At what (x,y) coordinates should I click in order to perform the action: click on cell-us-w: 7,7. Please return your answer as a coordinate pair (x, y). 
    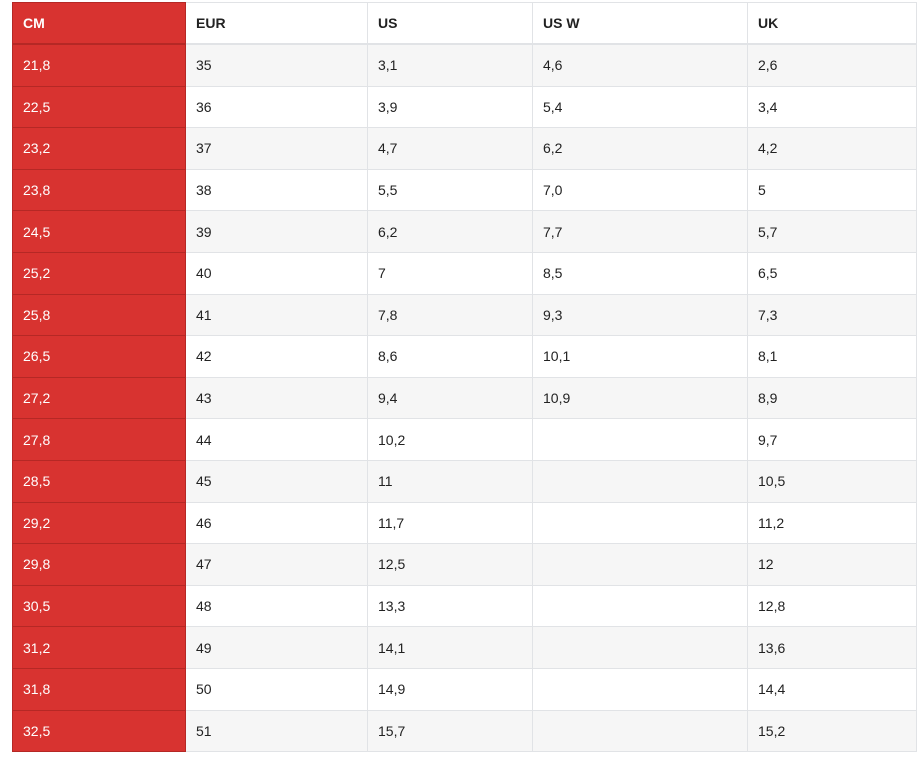
    Looking at the image, I should click on (640, 231).